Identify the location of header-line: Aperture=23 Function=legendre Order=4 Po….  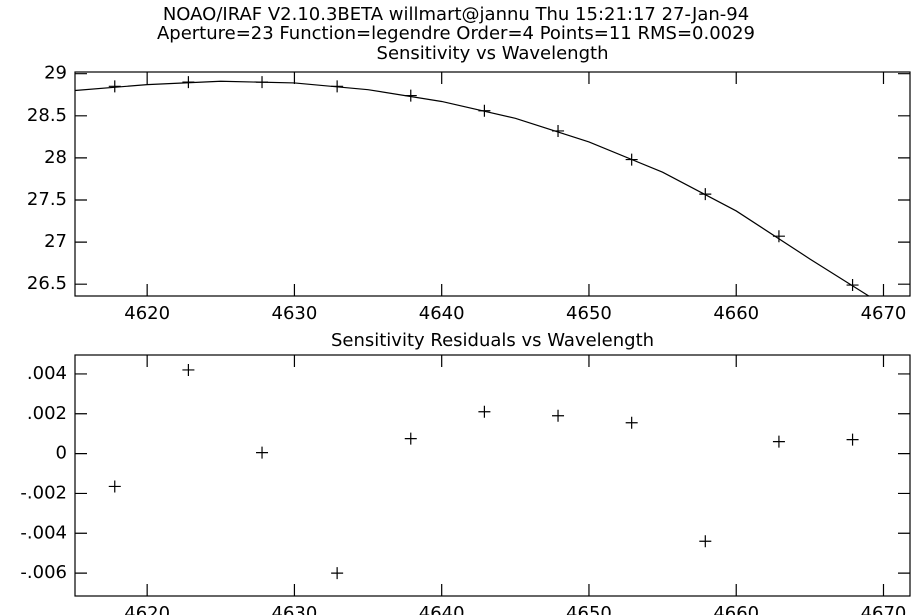
(456, 33).